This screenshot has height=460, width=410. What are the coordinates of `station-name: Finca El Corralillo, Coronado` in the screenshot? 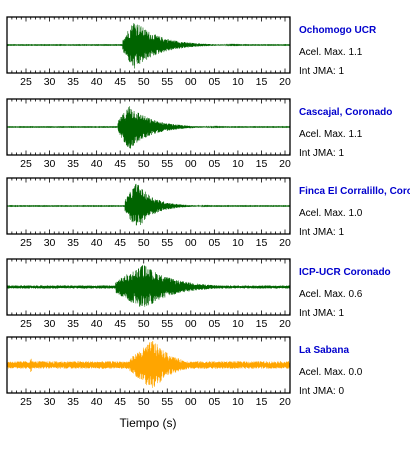 It's located at (354, 191).